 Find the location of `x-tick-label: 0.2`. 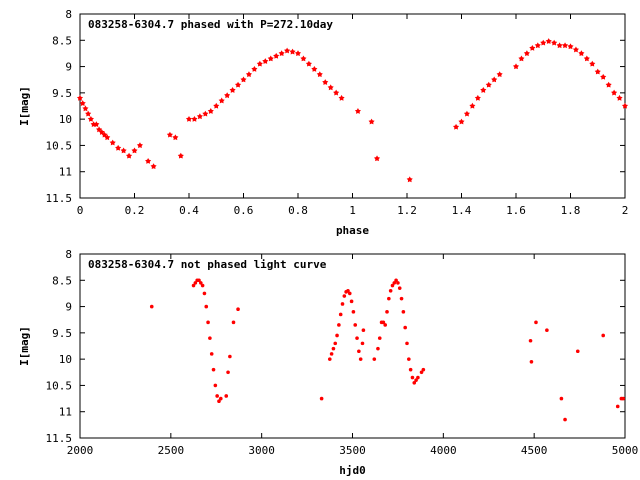

x-tick-label: 0.2 is located at coordinates (135, 210).